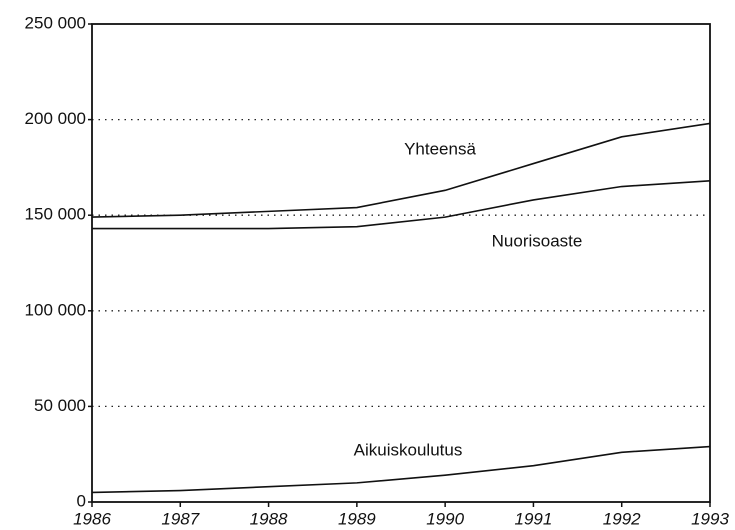 The width and height of the screenshot is (735, 530). What do you see at coordinates (622, 518) in the screenshot?
I see `x-tick-label: 1992` at bounding box center [622, 518].